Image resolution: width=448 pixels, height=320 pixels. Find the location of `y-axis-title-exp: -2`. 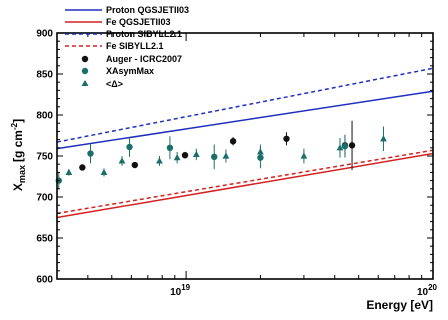

y-axis-title-exp: -2 is located at coordinates (14, 126).